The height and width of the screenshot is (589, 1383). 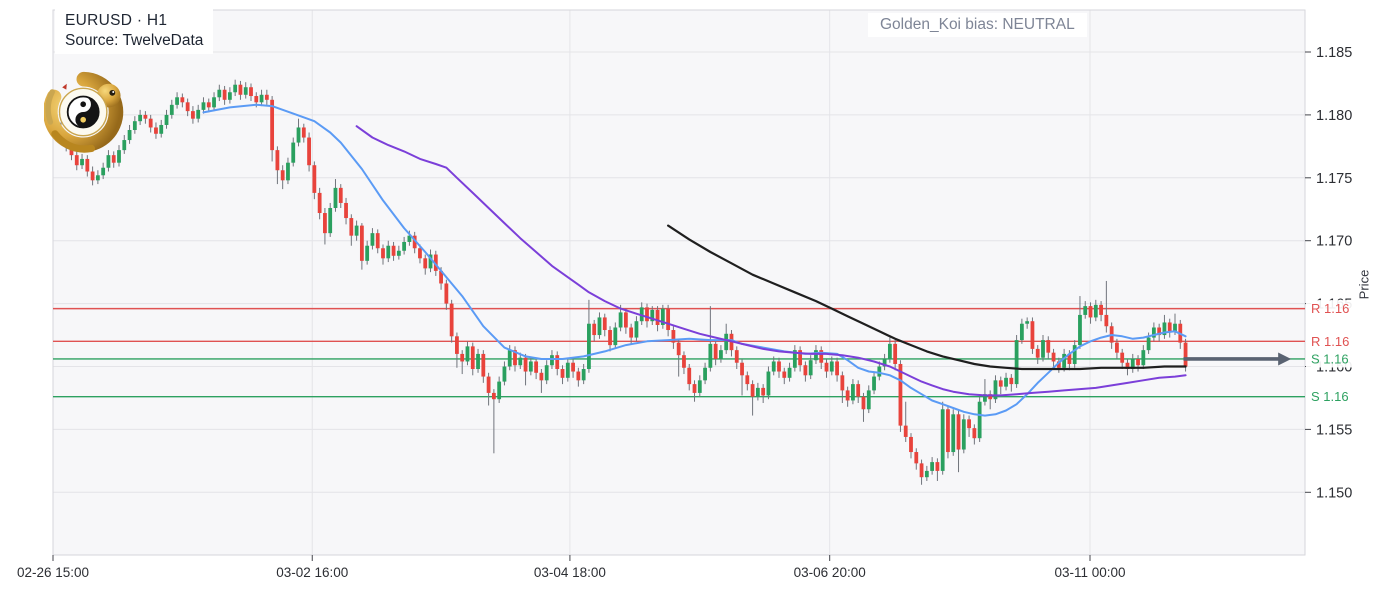 I want to click on y-tick-label: 1.150, so click(x=1334, y=493).